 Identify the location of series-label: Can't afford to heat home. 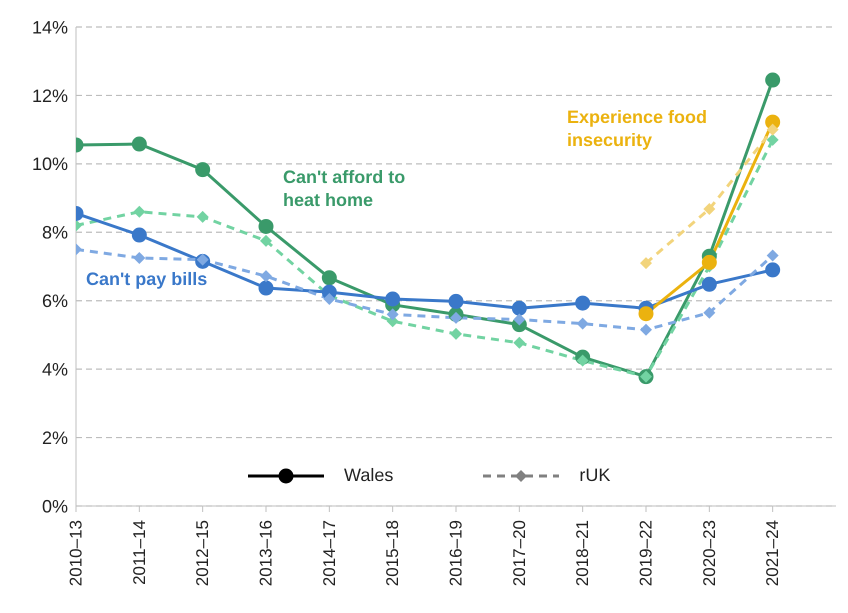
(344, 188).